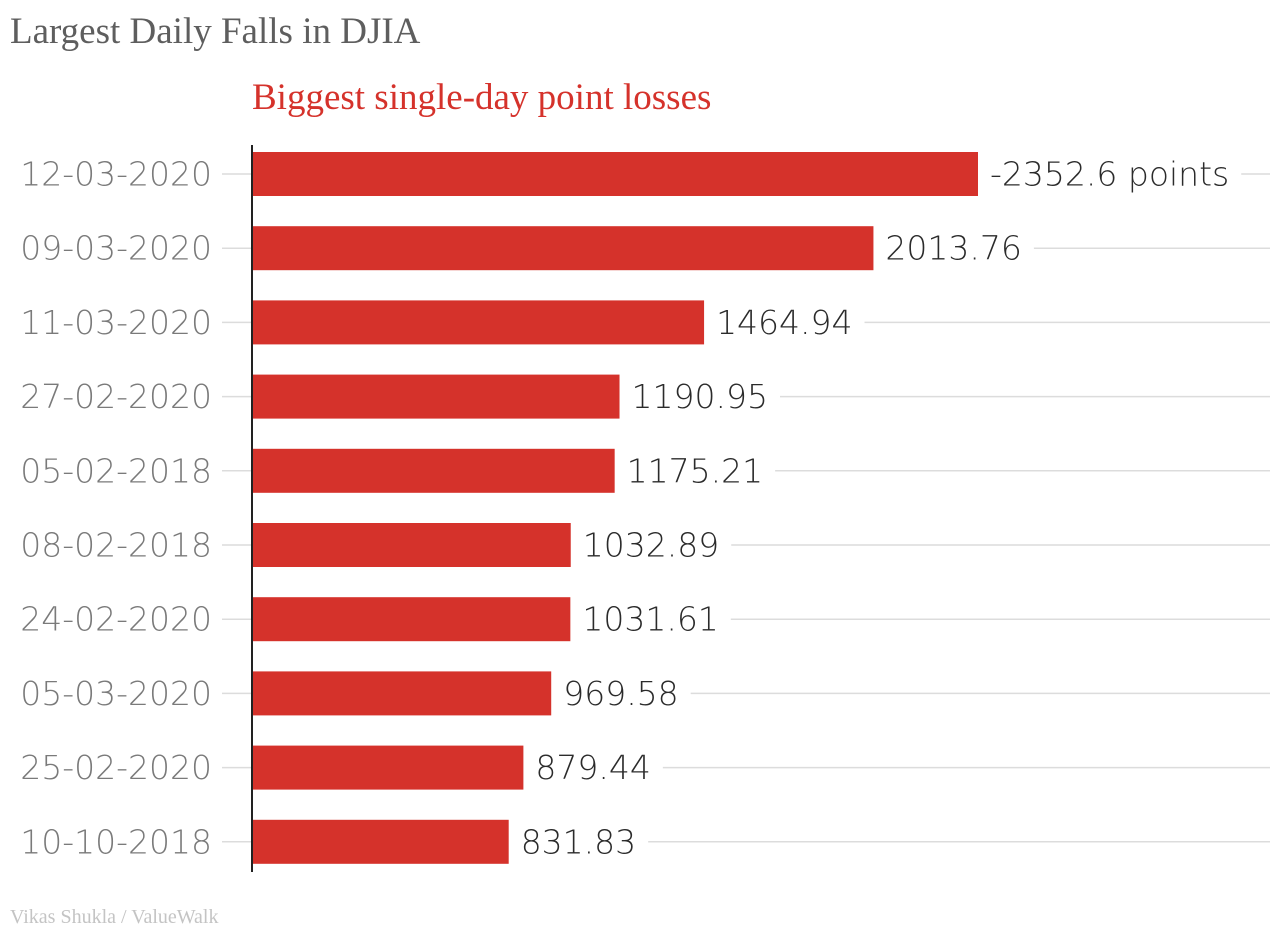  What do you see at coordinates (116, 248) in the screenshot?
I see `y-tick-label: 09-03-2020` at bounding box center [116, 248].